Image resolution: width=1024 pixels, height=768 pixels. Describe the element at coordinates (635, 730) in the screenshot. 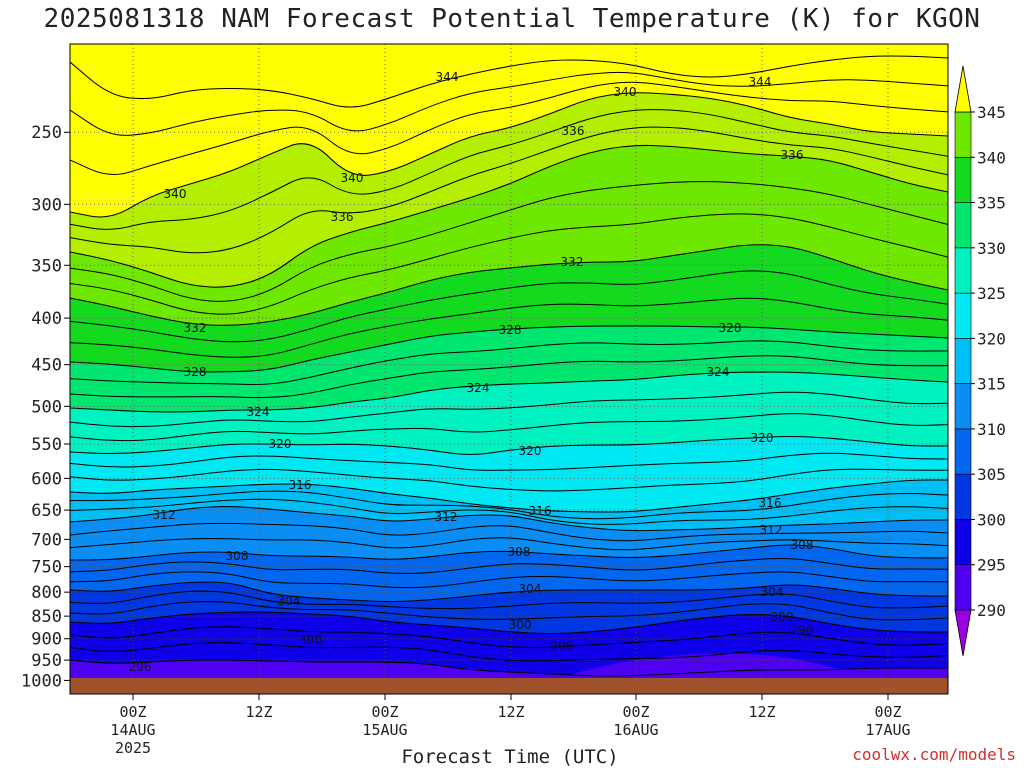

I see `x-tick-date: 16AUG` at that location.